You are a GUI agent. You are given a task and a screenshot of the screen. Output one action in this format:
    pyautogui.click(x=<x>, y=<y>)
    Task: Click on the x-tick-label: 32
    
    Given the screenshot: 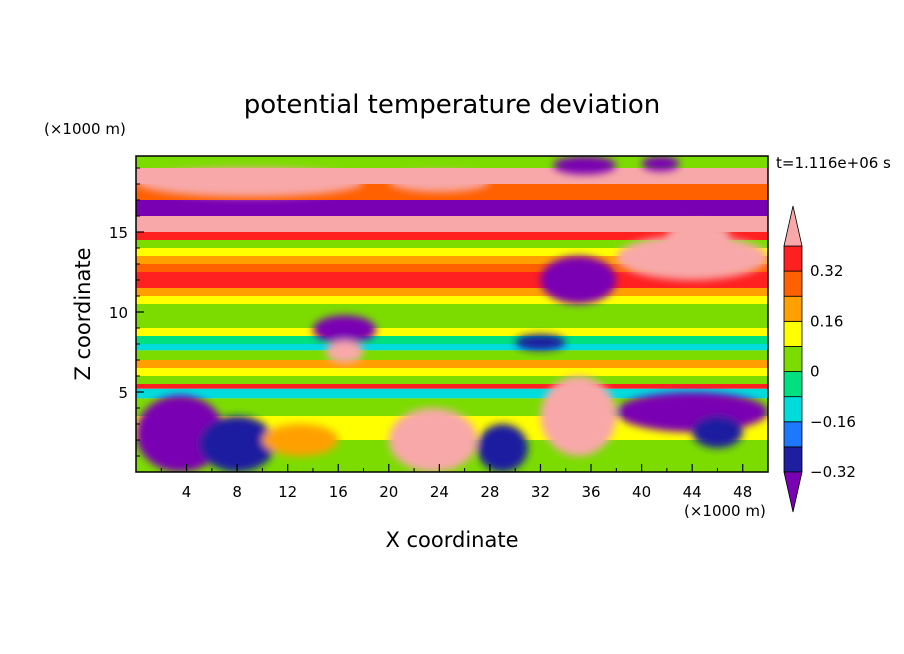 What is the action you would take?
    pyautogui.click(x=540, y=492)
    